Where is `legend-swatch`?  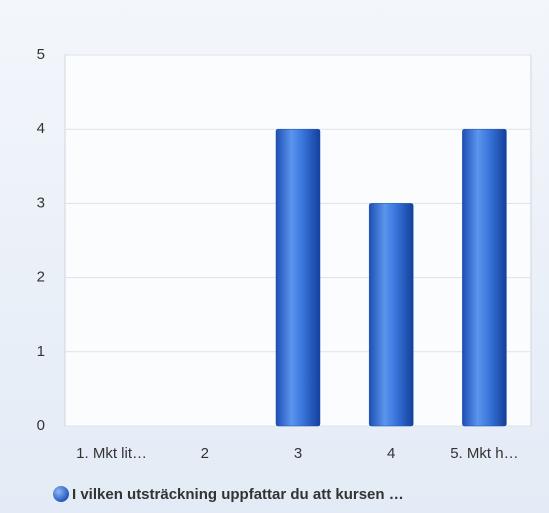 legend-swatch is located at coordinates (61, 494).